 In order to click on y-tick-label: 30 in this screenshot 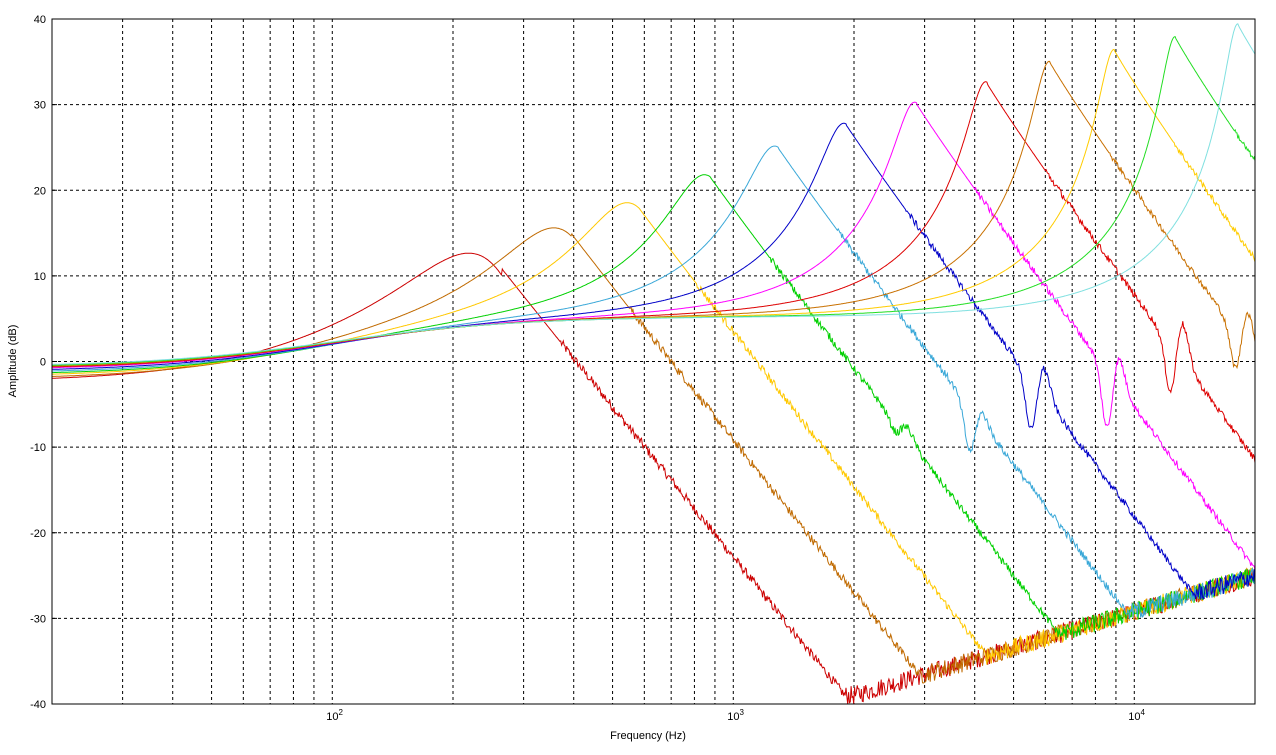, I will do `click(40, 106)`.